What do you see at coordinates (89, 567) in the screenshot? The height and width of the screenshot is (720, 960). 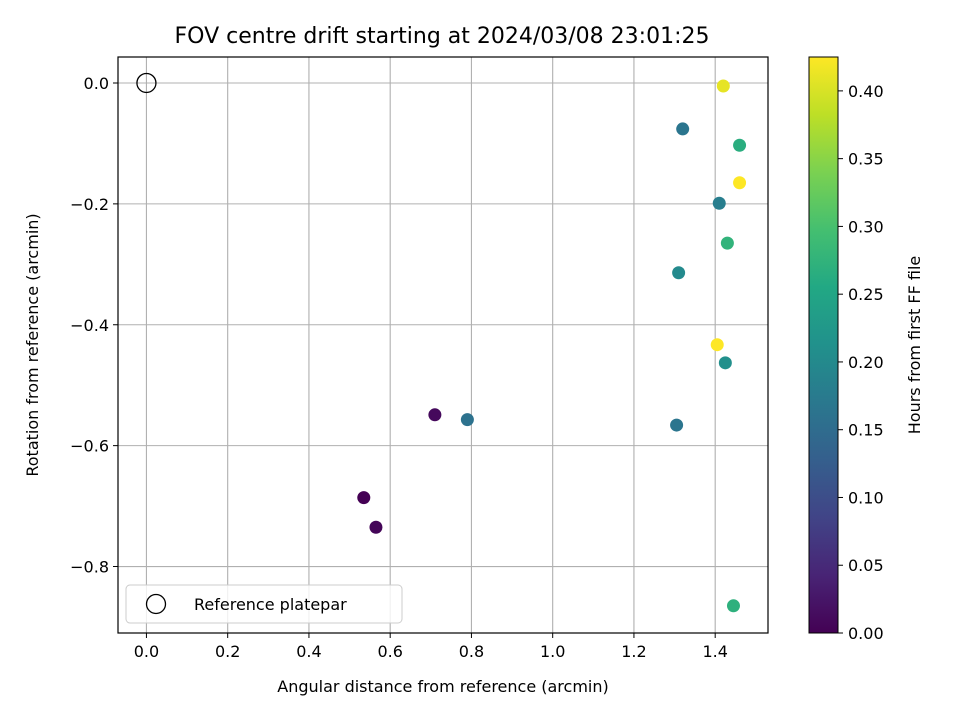 I see `y-tick-label: −0.8` at bounding box center [89, 567].